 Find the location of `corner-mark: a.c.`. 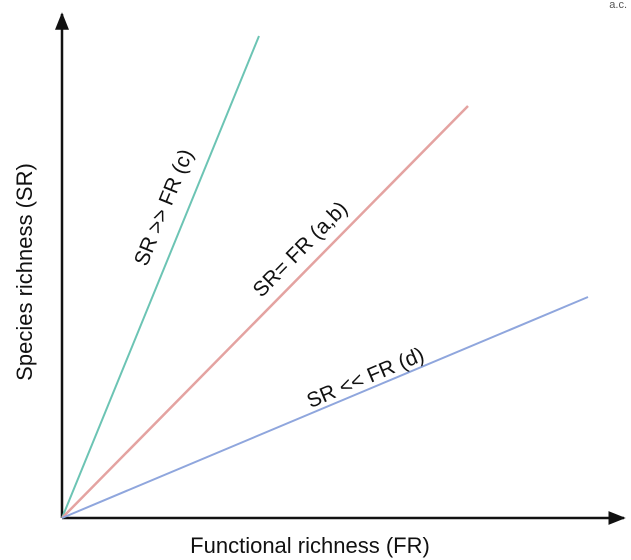

corner-mark: a.c. is located at coordinates (618, 5).